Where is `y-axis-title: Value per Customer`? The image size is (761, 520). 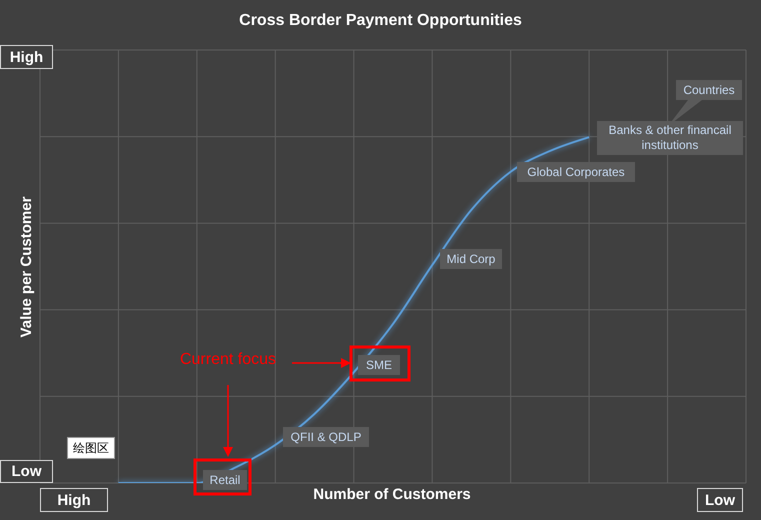 y-axis-title: Value per Customer is located at coordinates (27, 268).